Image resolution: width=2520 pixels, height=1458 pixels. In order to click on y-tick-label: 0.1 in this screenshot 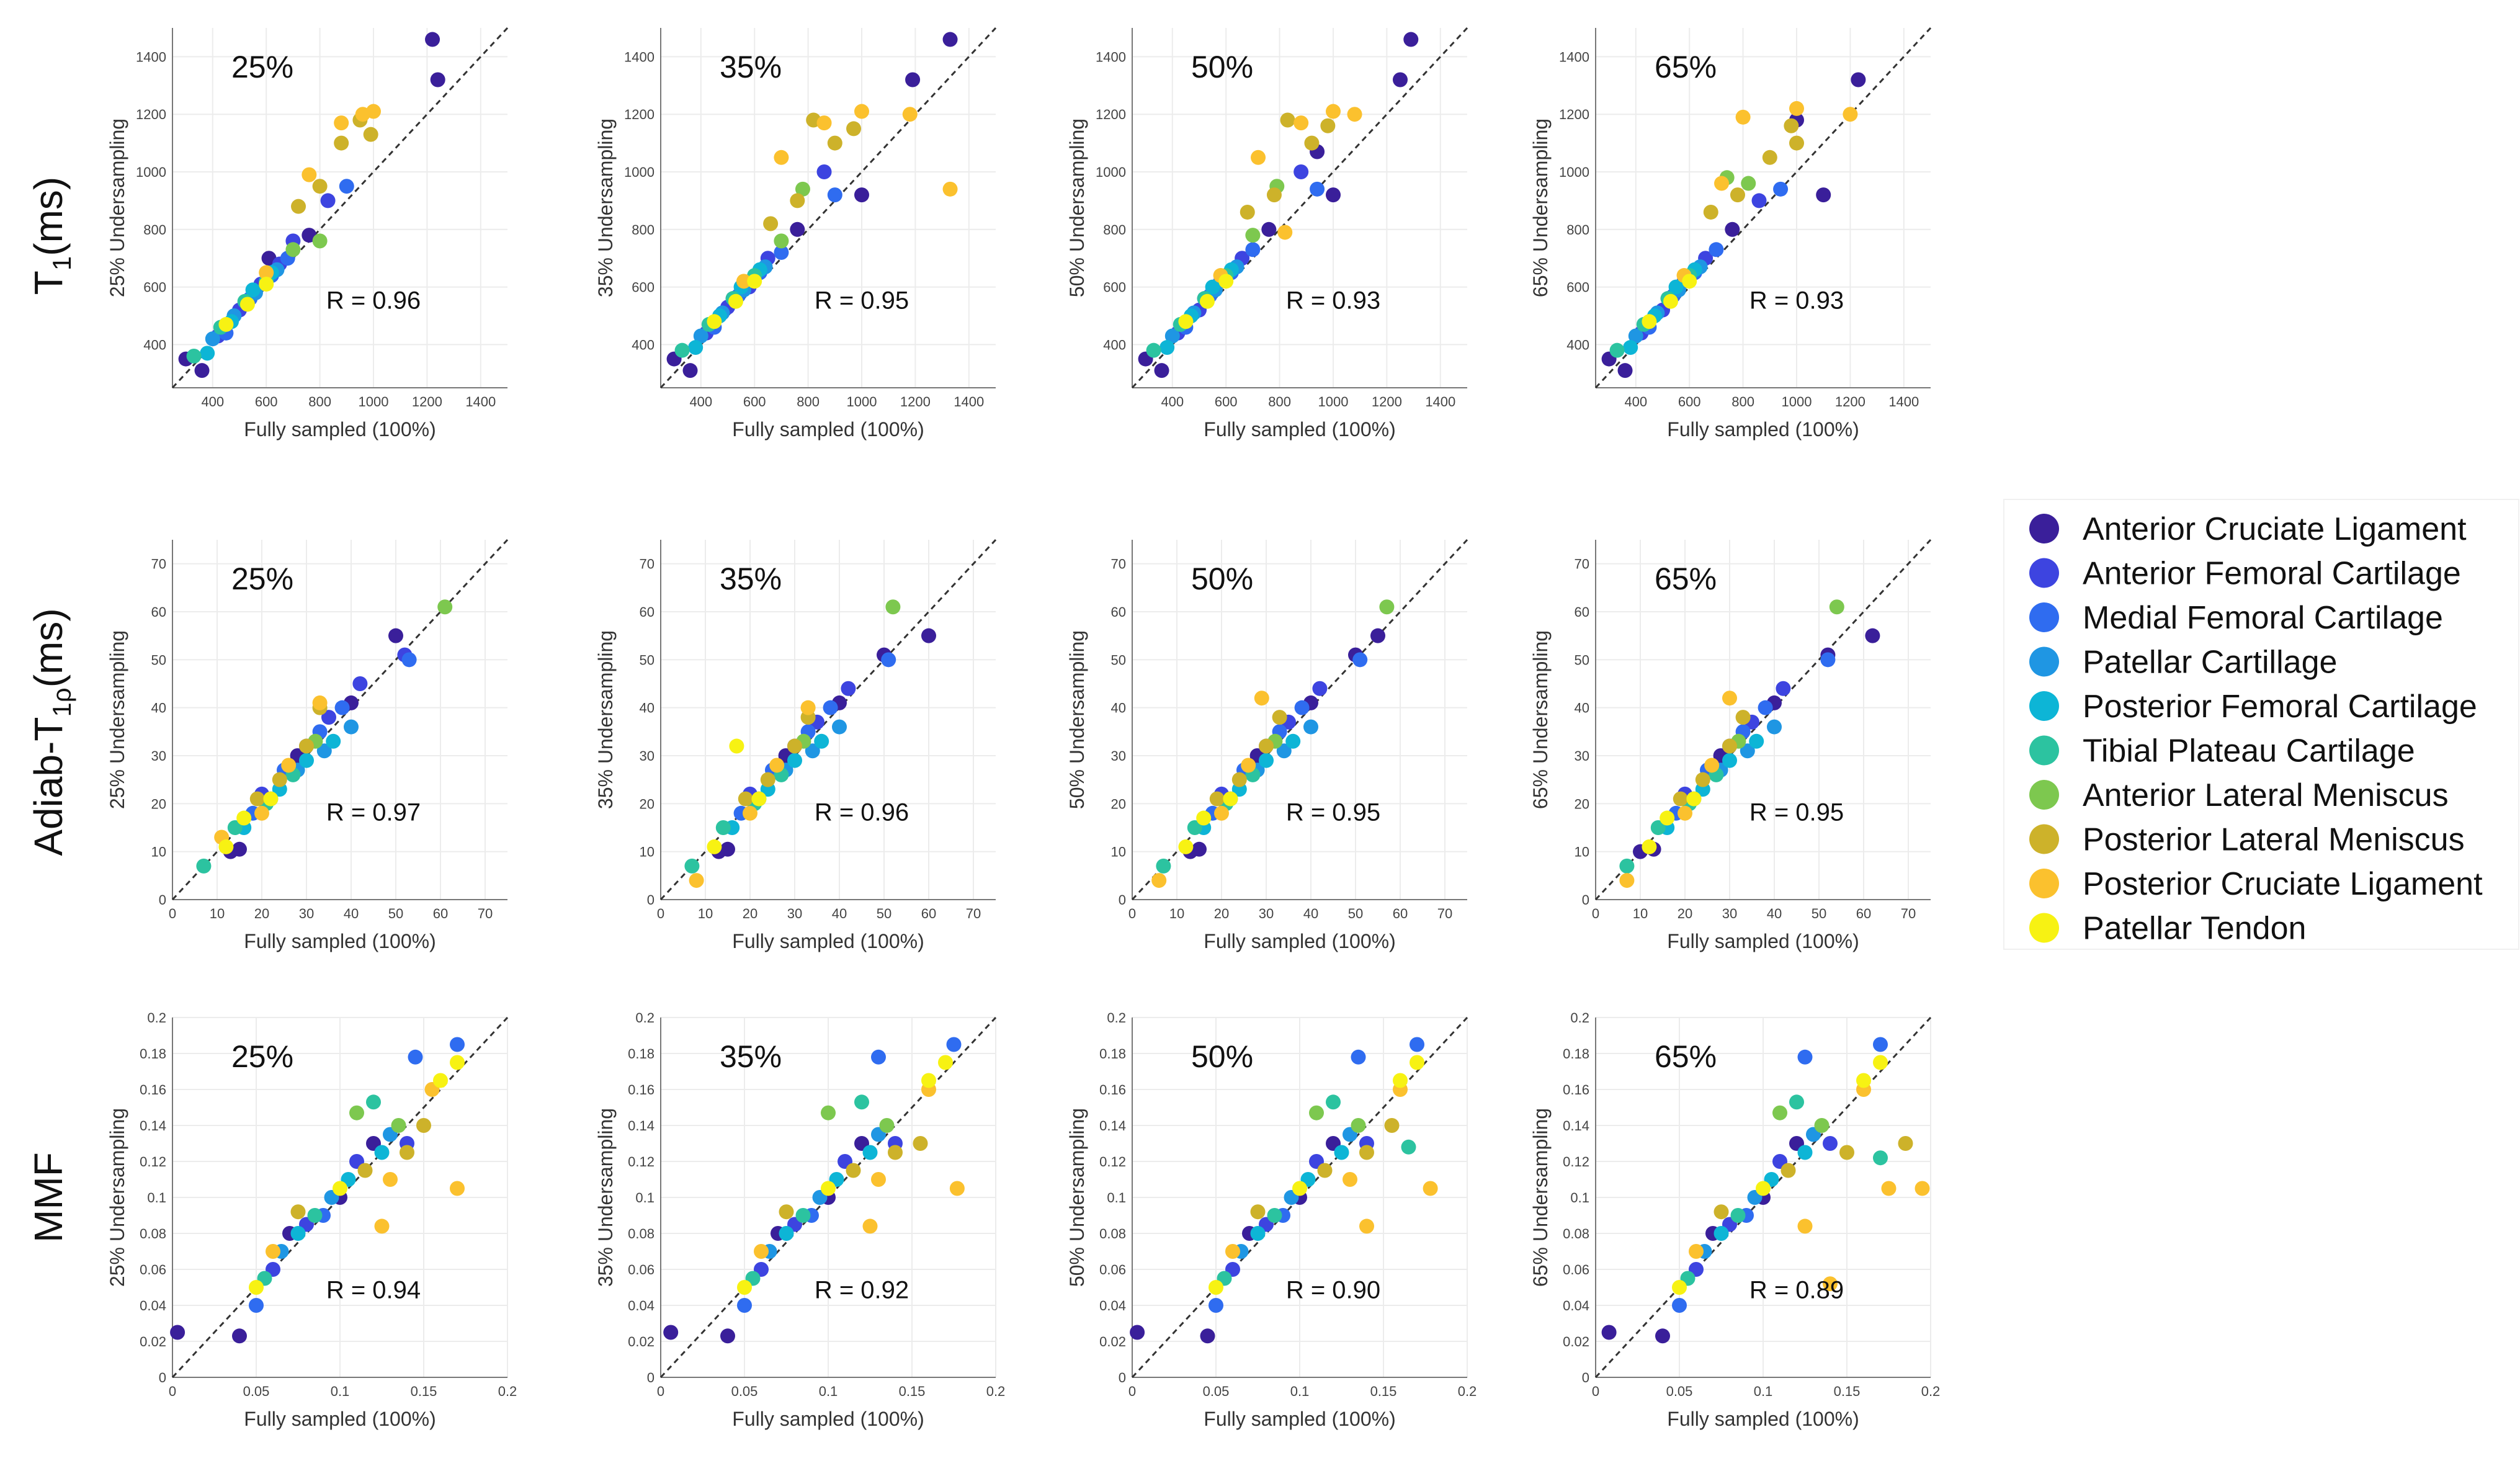, I will do `click(156, 1197)`.